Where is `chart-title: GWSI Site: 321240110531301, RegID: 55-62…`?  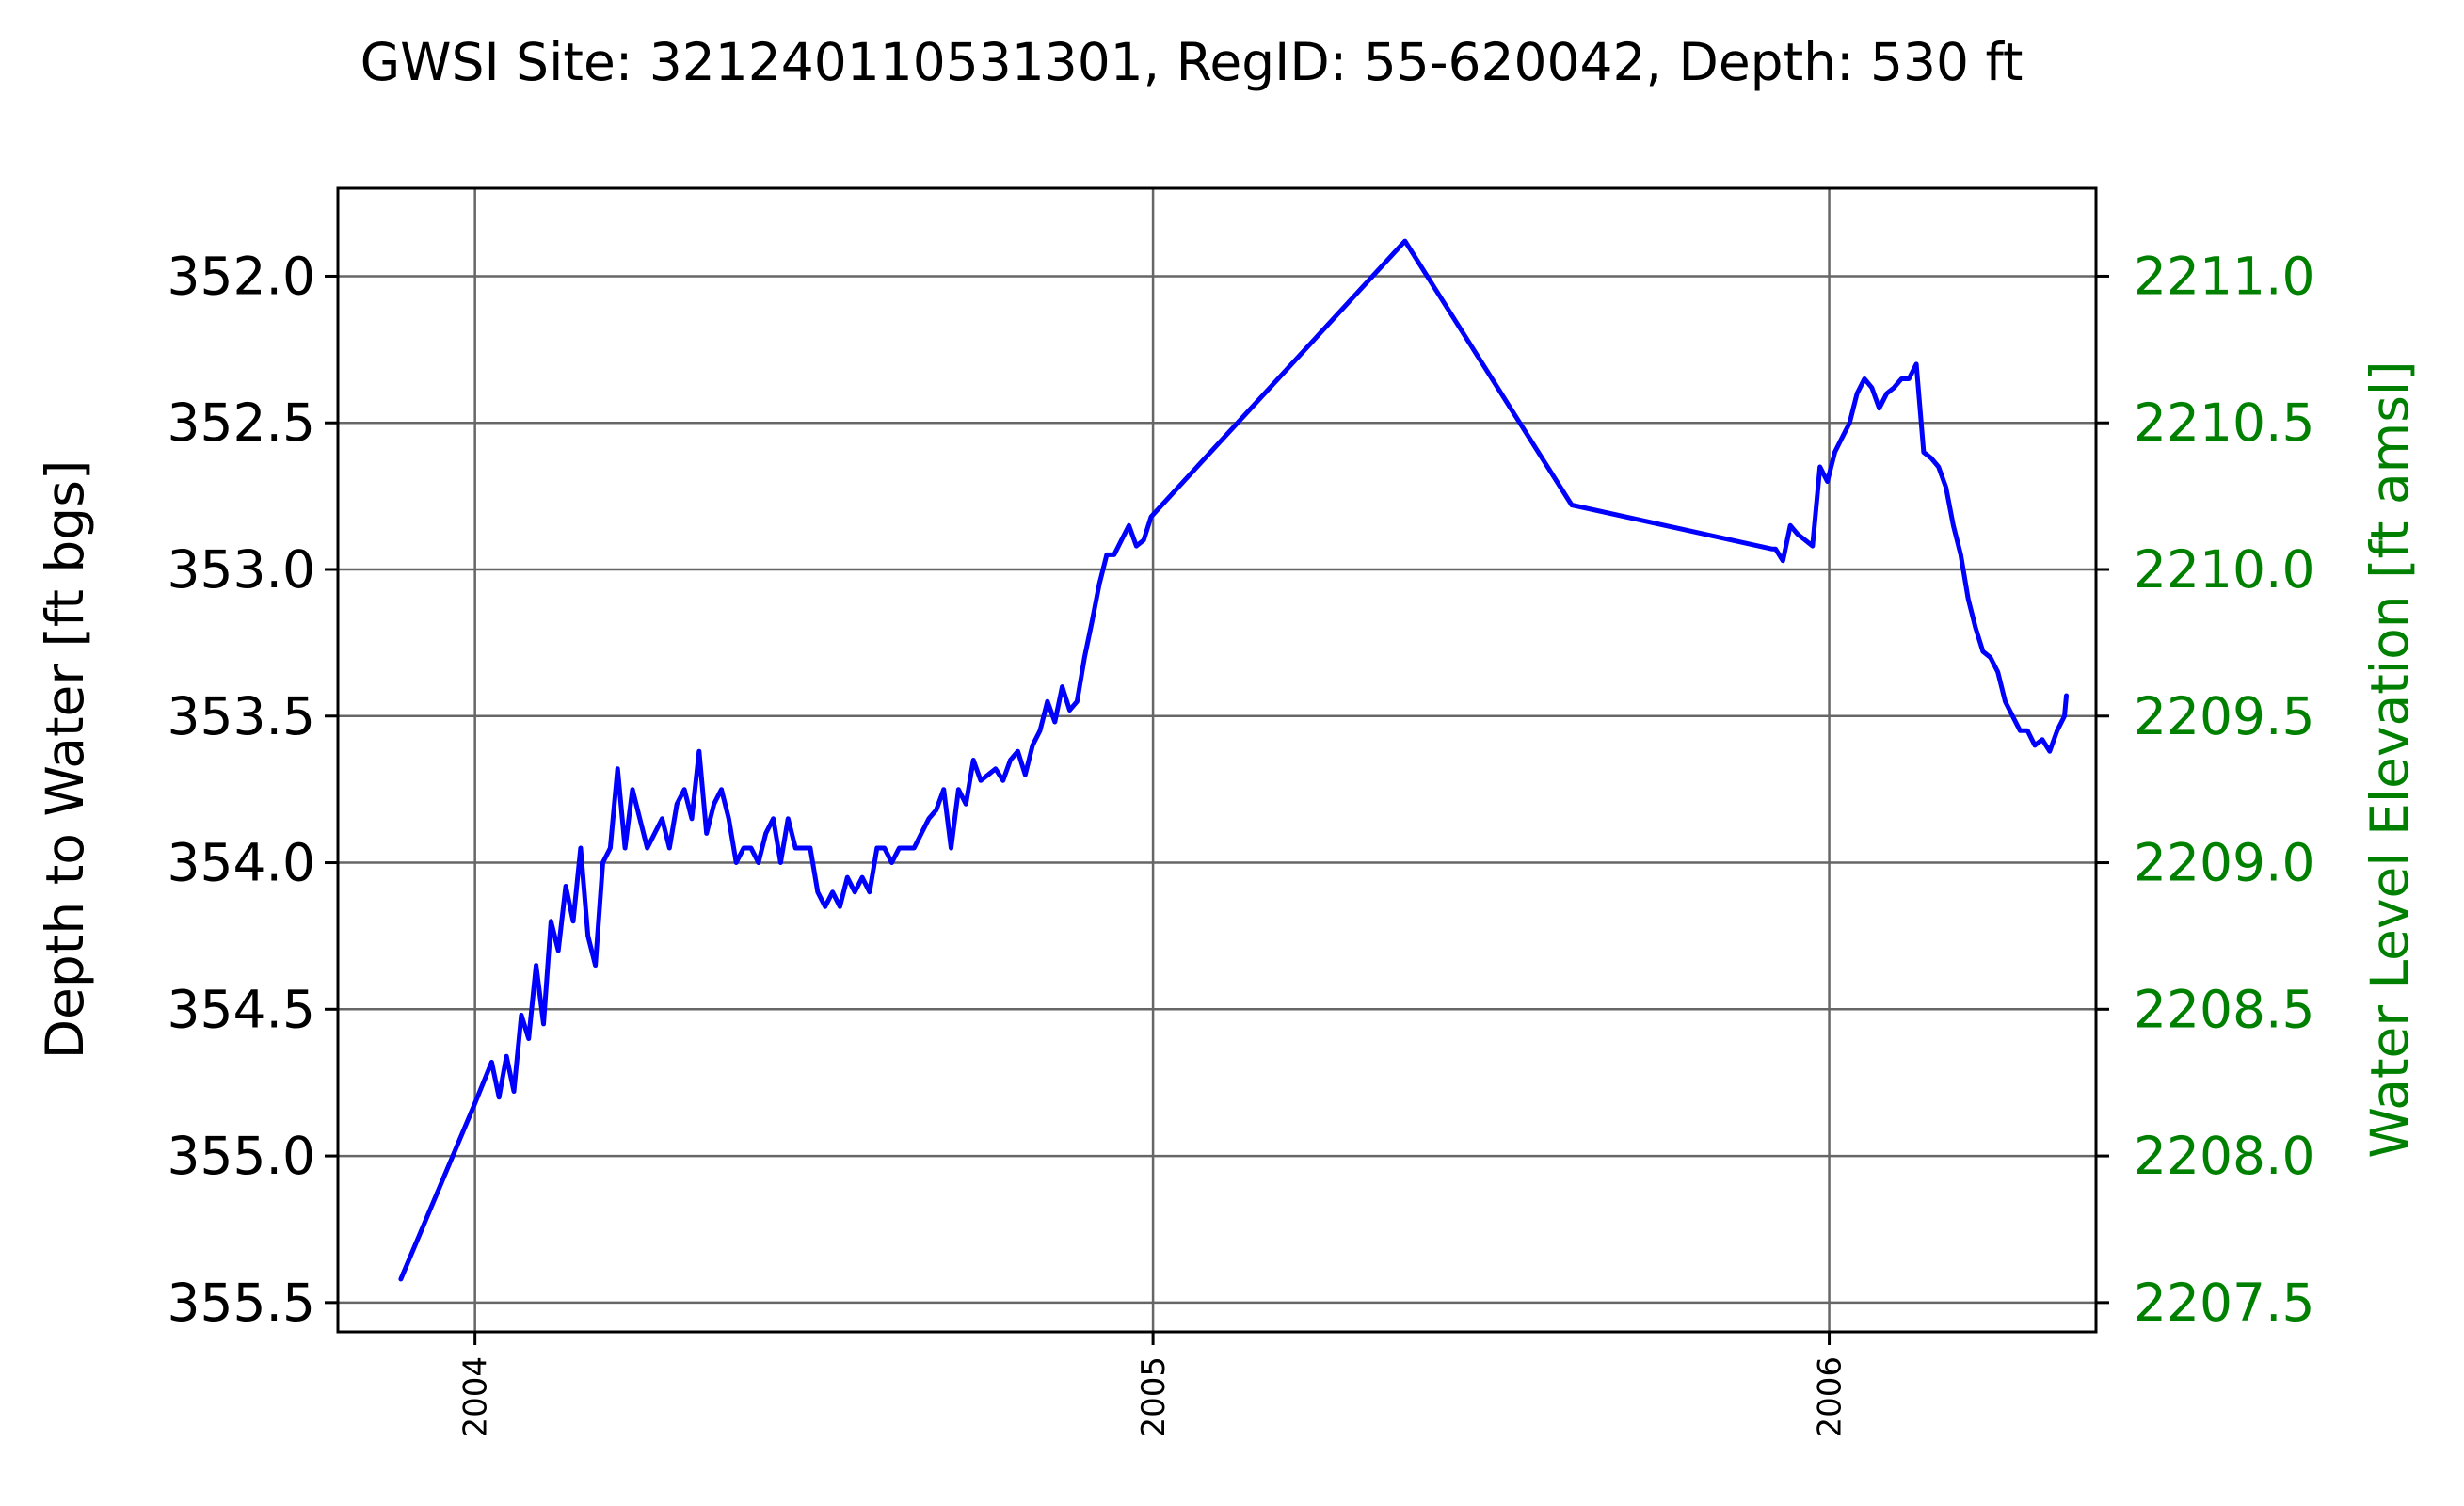 chart-title: GWSI Site: 321240110531301, RegID: 55-62… is located at coordinates (1192, 62).